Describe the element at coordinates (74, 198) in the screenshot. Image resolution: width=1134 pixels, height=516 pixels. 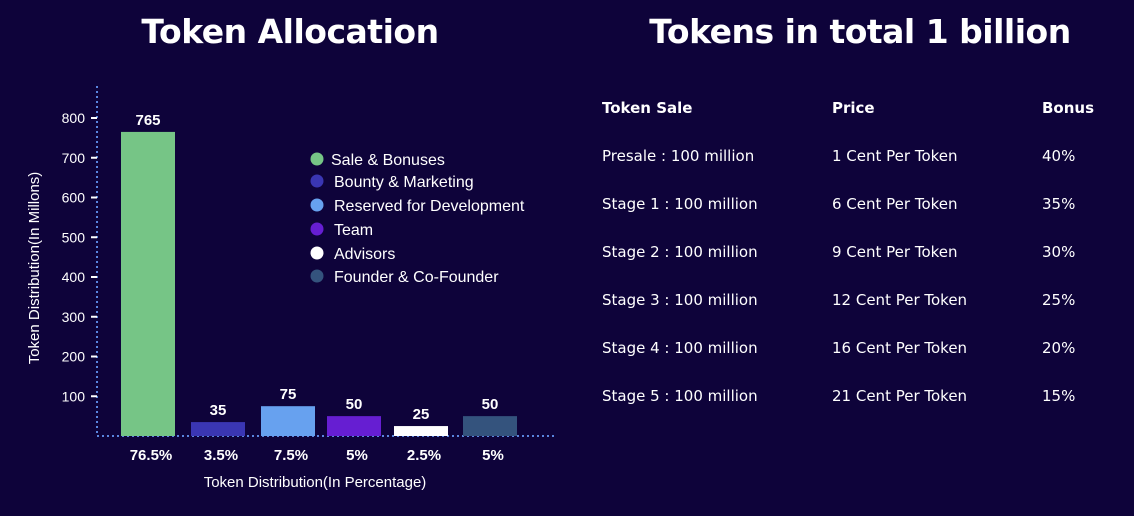
I see `y-tick-label: 600` at that location.